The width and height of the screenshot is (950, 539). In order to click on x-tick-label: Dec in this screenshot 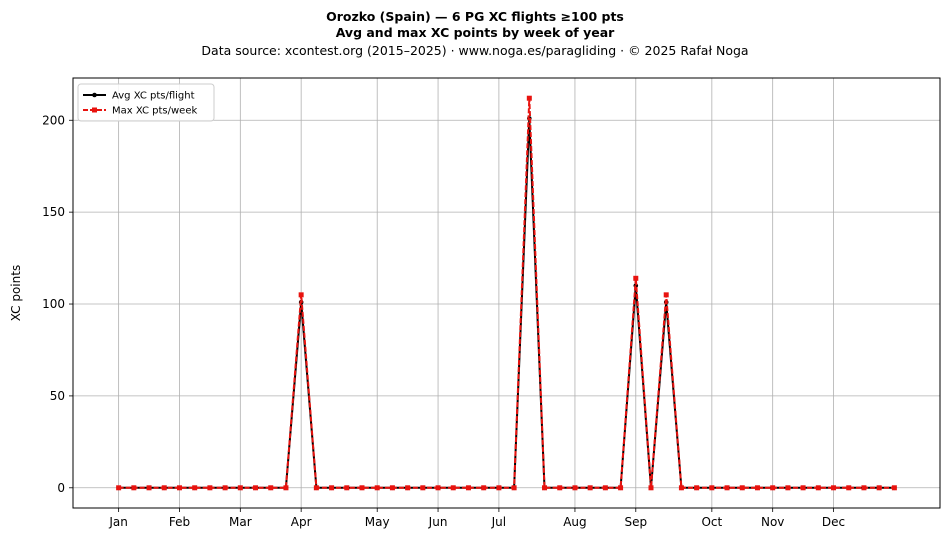, I will do `click(833, 522)`.